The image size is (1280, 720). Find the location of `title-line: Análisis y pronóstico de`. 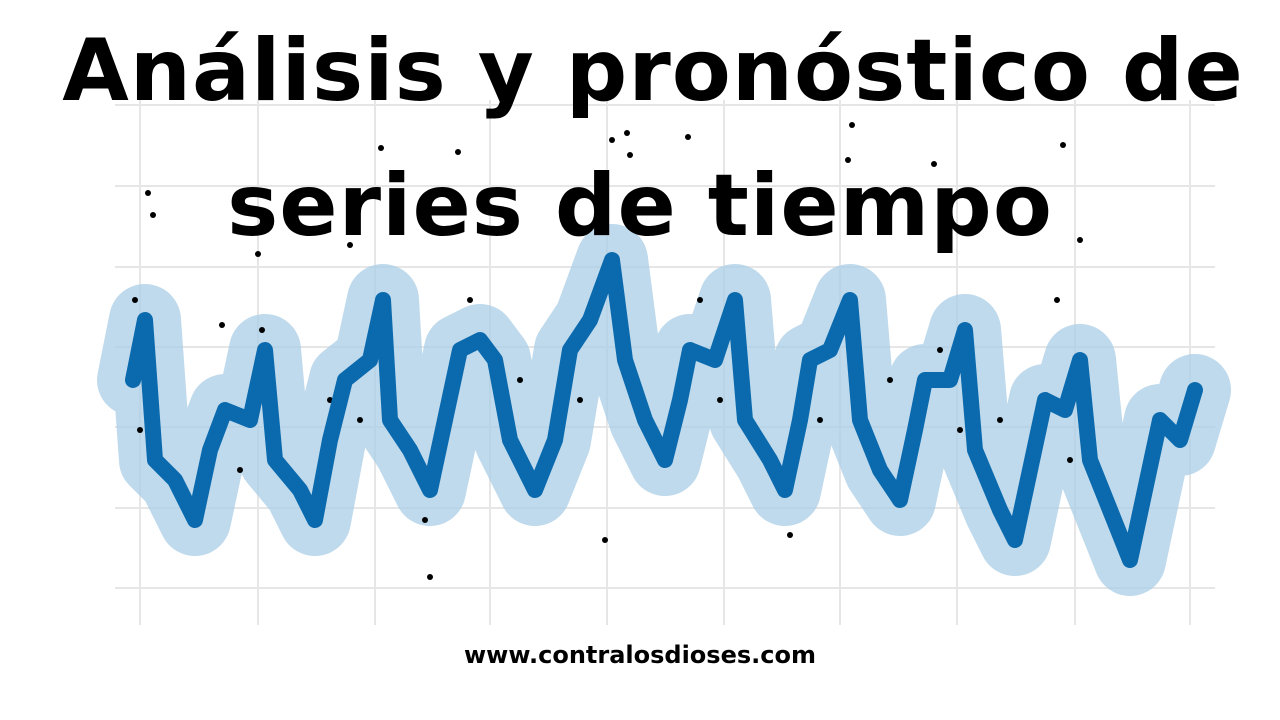

title-line: Análisis y pronóstico de is located at coordinates (653, 71).